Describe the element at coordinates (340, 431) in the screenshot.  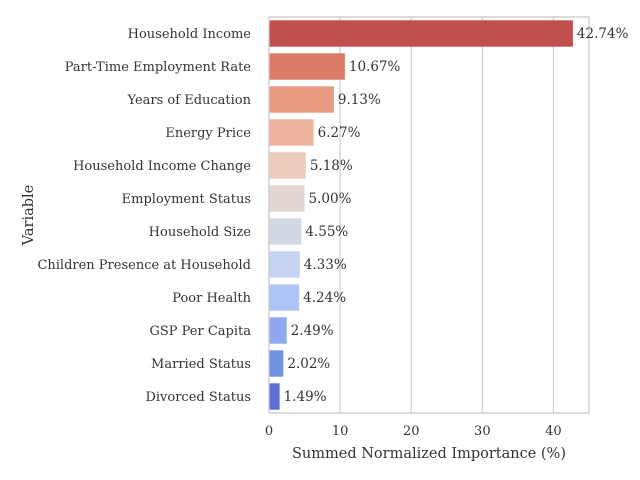
I see `x-tick-label: 10` at that location.